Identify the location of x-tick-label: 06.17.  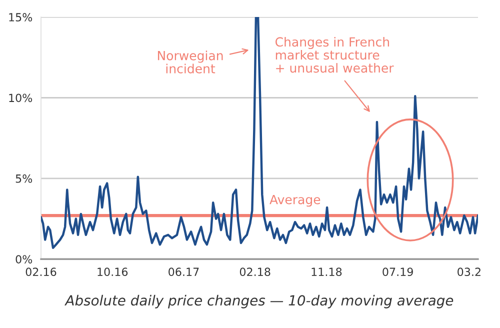
(183, 272).